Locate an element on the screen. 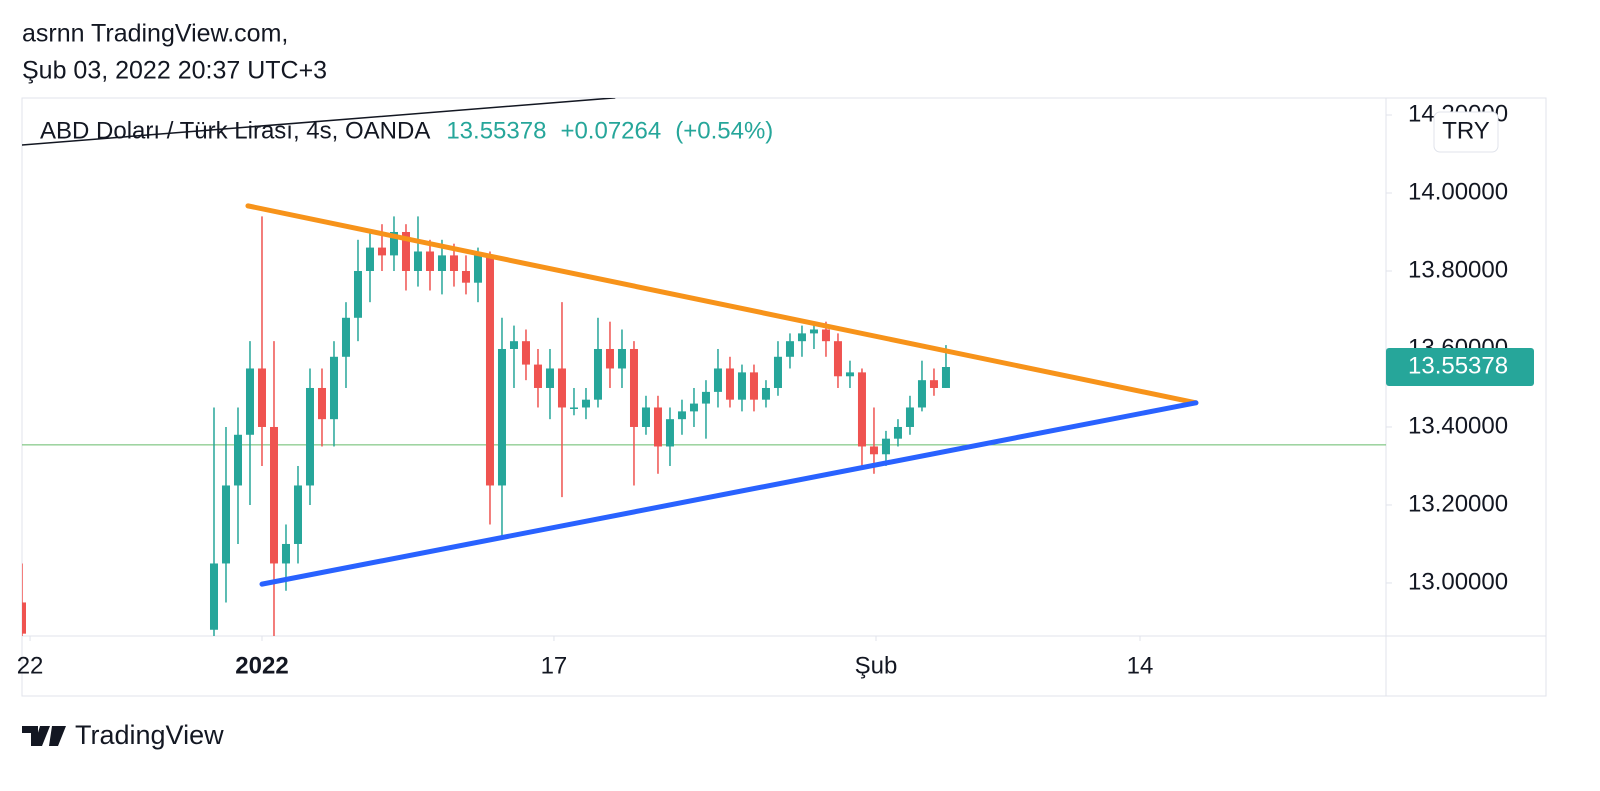  x-tick-label: 22 is located at coordinates (30, 665).